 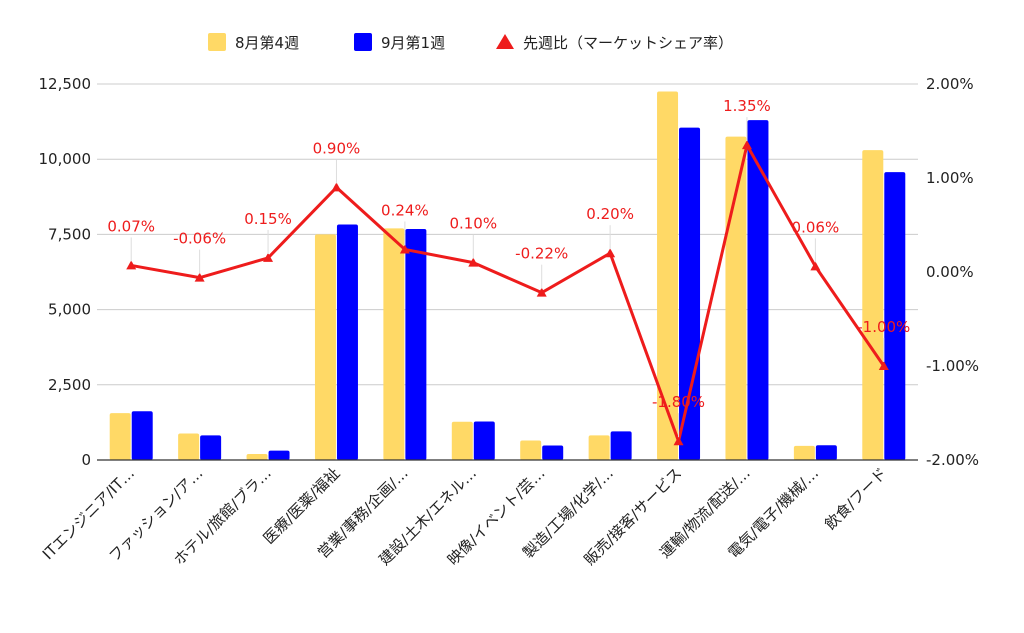 I want to click on point-label: -1.80%, so click(x=678, y=402).